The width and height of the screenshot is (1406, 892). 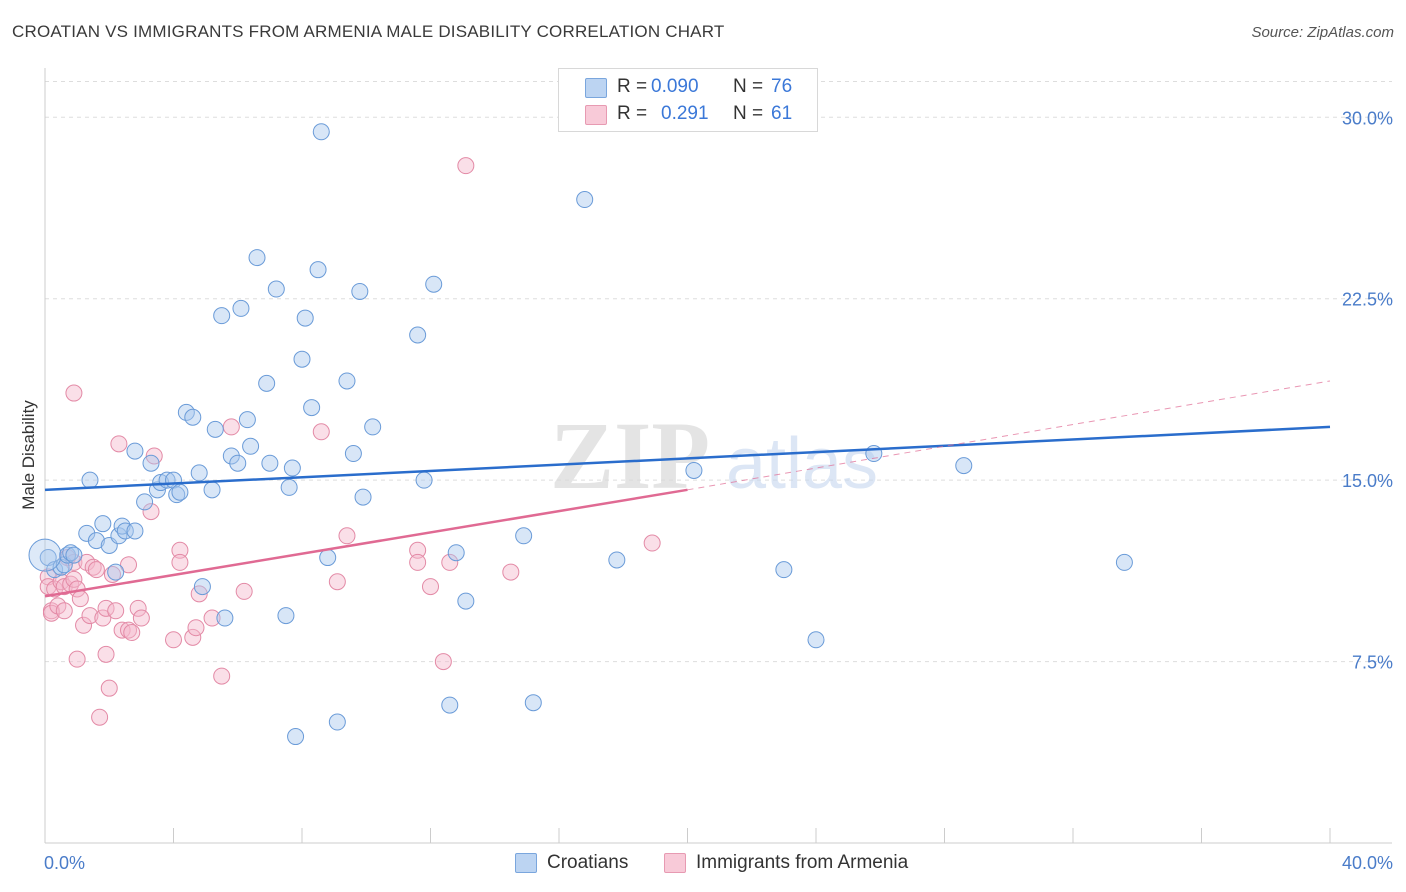 I want to click on y-axis-label: Male Disability, so click(x=28, y=455).